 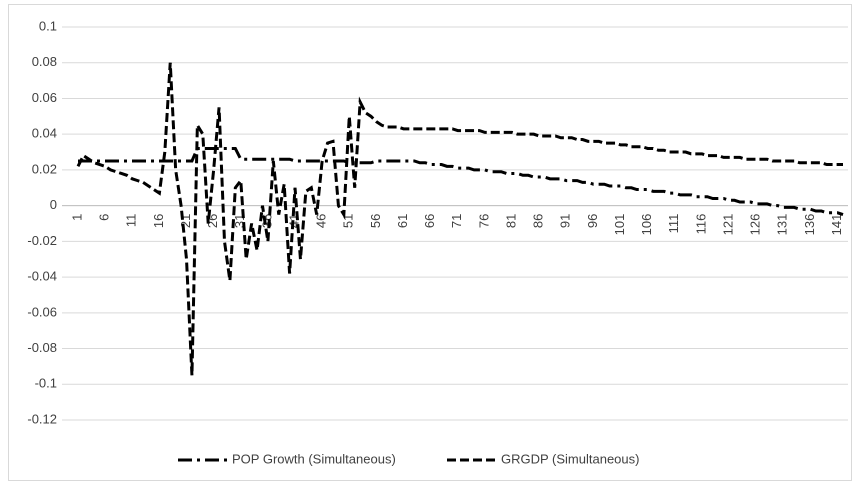 I want to click on x-tick-label: 71, so click(x=456, y=221).